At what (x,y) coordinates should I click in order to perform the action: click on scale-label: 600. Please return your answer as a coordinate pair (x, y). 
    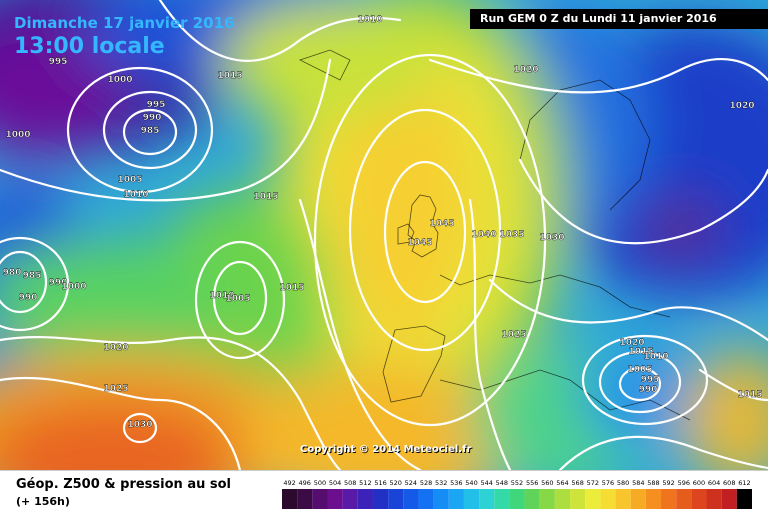
    Looking at the image, I should click on (699, 483).